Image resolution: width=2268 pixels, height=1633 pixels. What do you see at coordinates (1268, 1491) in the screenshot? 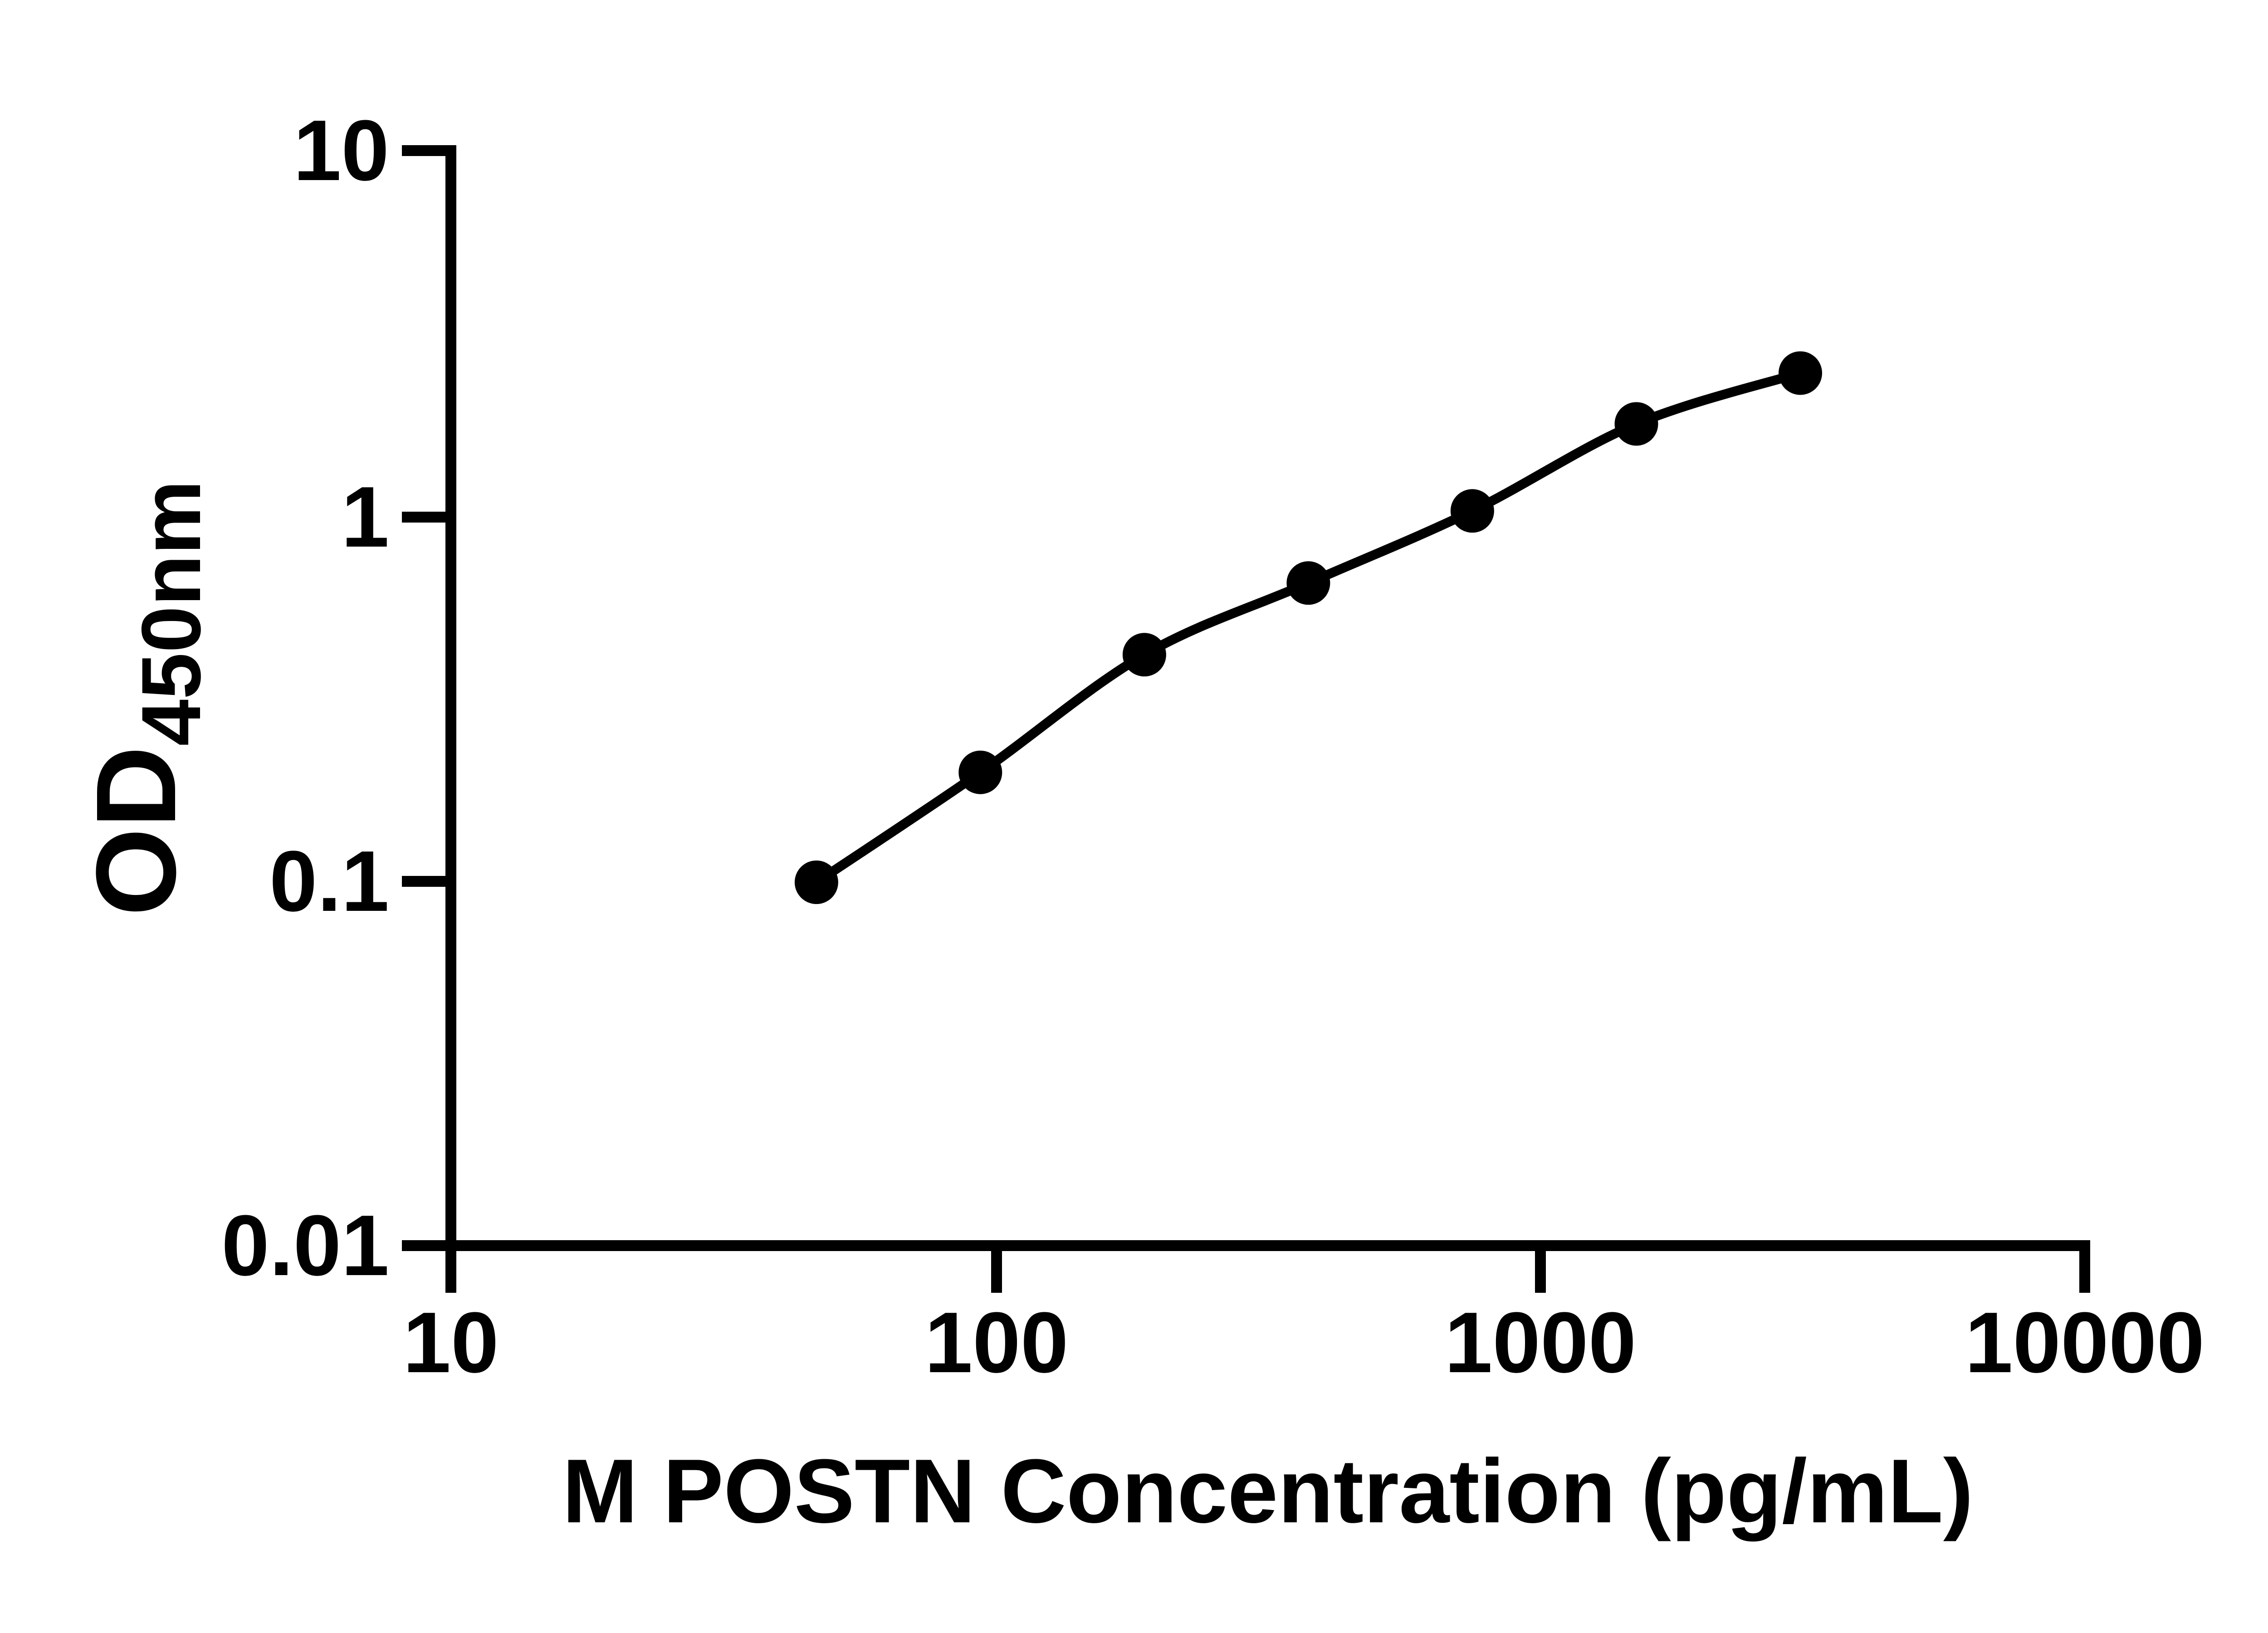
I see `x-axis-title: M POSTN Concentration (pg/mL)` at bounding box center [1268, 1491].